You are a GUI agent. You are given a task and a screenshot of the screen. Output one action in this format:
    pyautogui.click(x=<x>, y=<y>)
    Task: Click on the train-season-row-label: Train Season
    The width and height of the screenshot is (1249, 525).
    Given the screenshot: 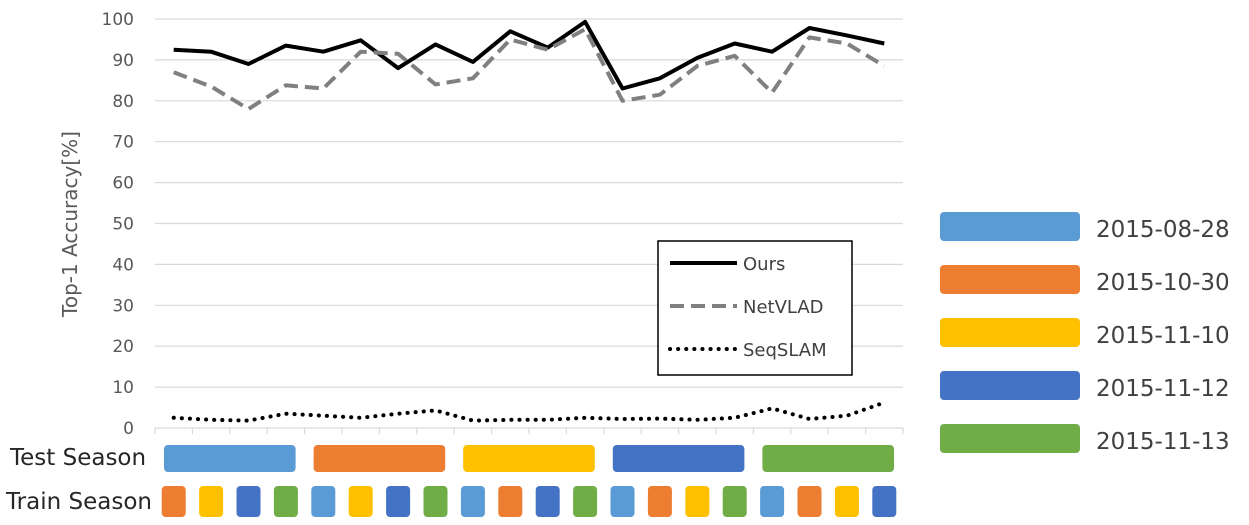 What is the action you would take?
    pyautogui.click(x=78, y=502)
    